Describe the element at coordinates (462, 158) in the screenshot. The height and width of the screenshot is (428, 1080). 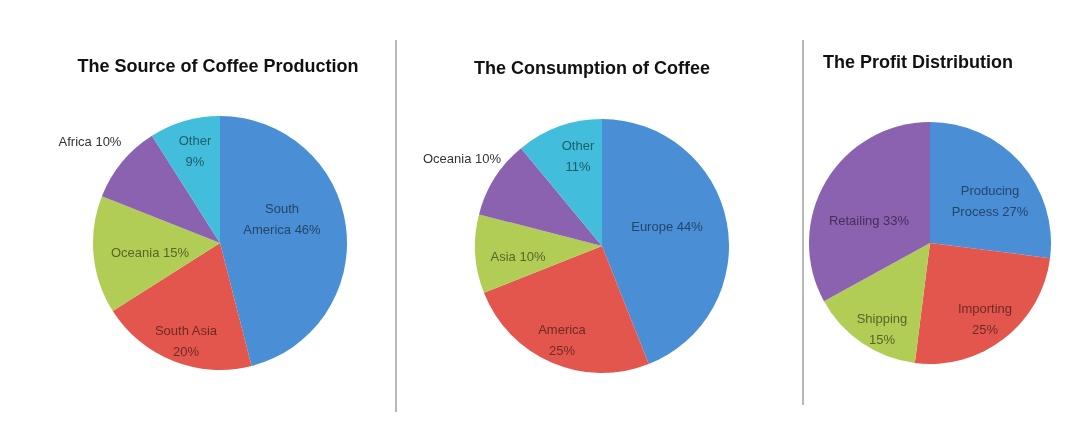
I see `slice-label: Oceania 10%` at that location.